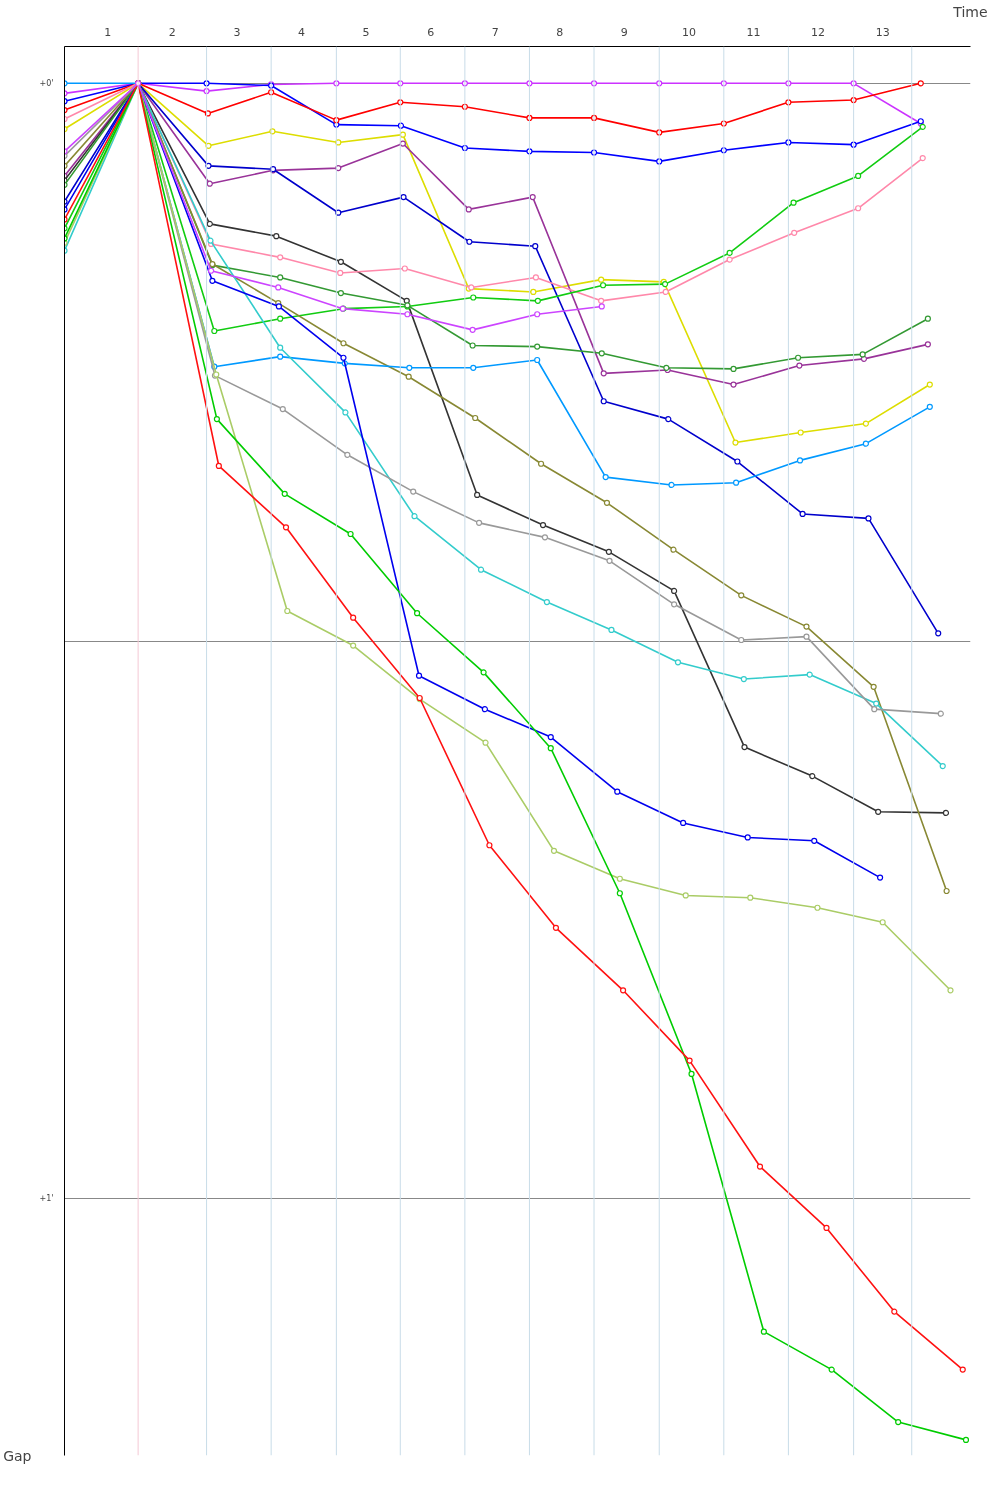 The height and width of the screenshot is (1500, 1000). What do you see at coordinates (970, 11) in the screenshot?
I see `x-axis-title: Time` at bounding box center [970, 11].